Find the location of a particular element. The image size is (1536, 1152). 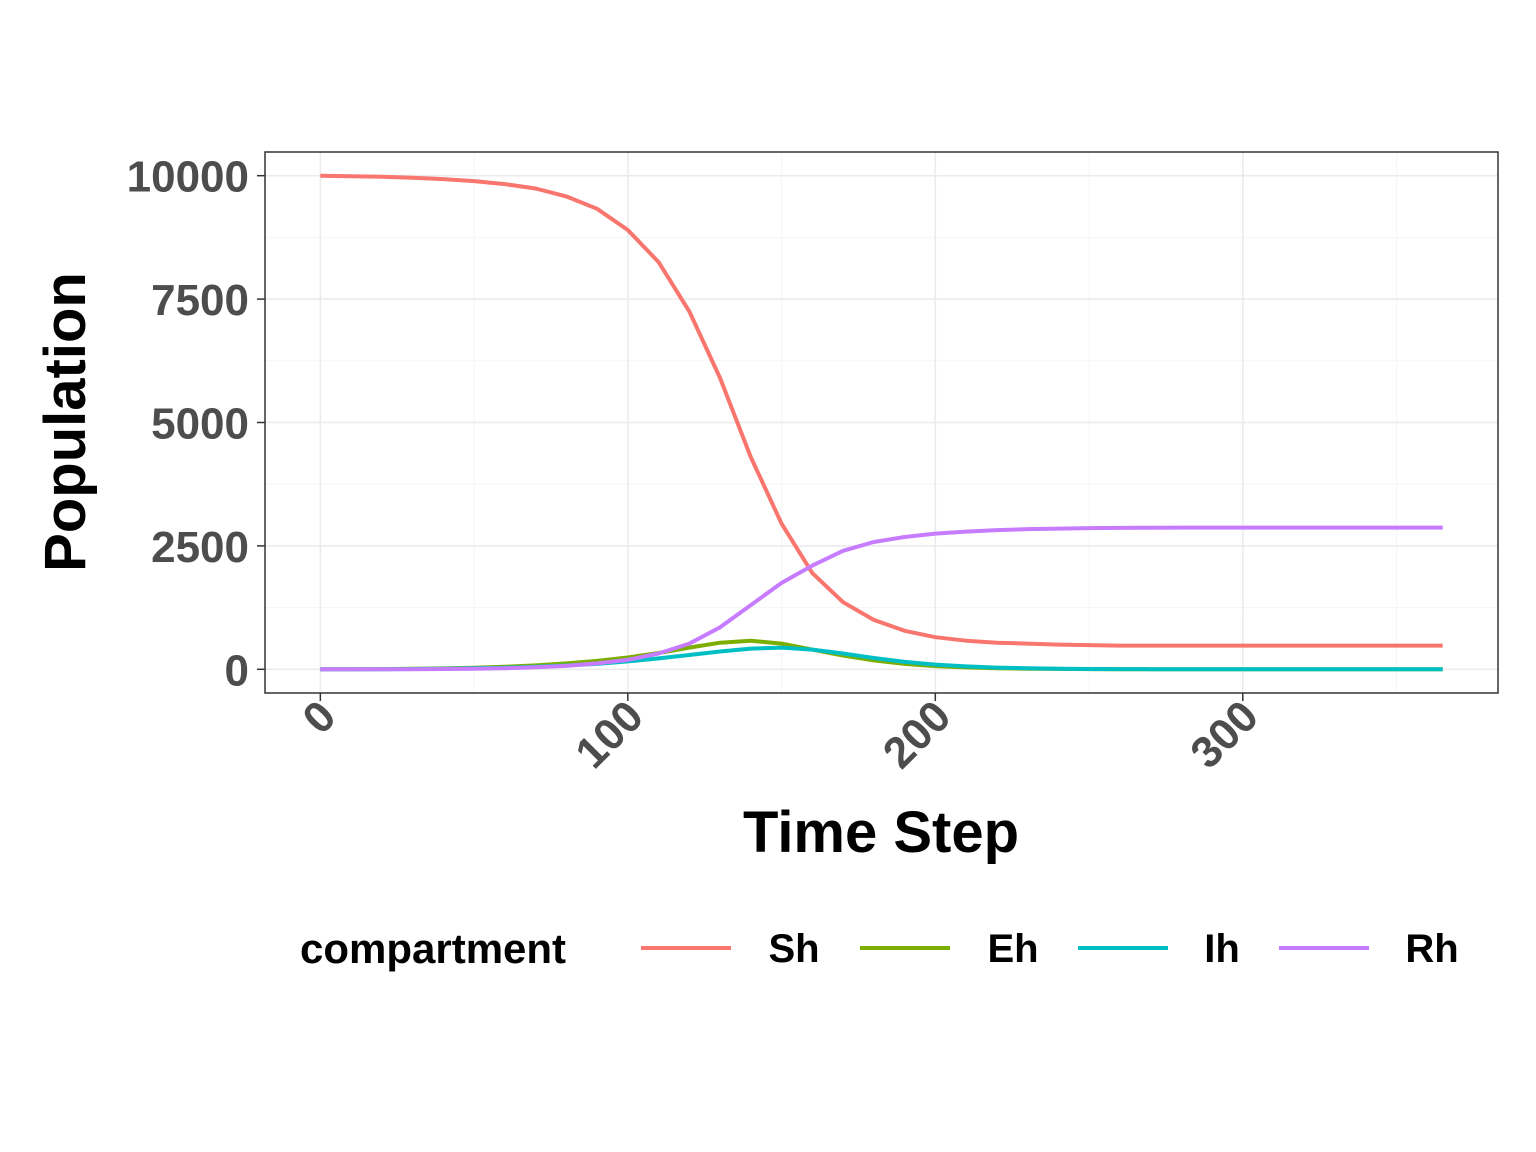

series-line-ih is located at coordinates (881, 658).